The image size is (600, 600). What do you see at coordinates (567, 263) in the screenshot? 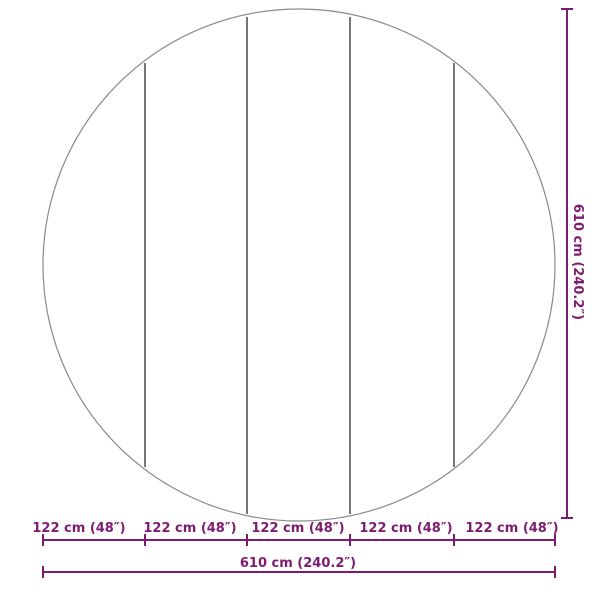
I see `height-dimension-line` at bounding box center [567, 263].